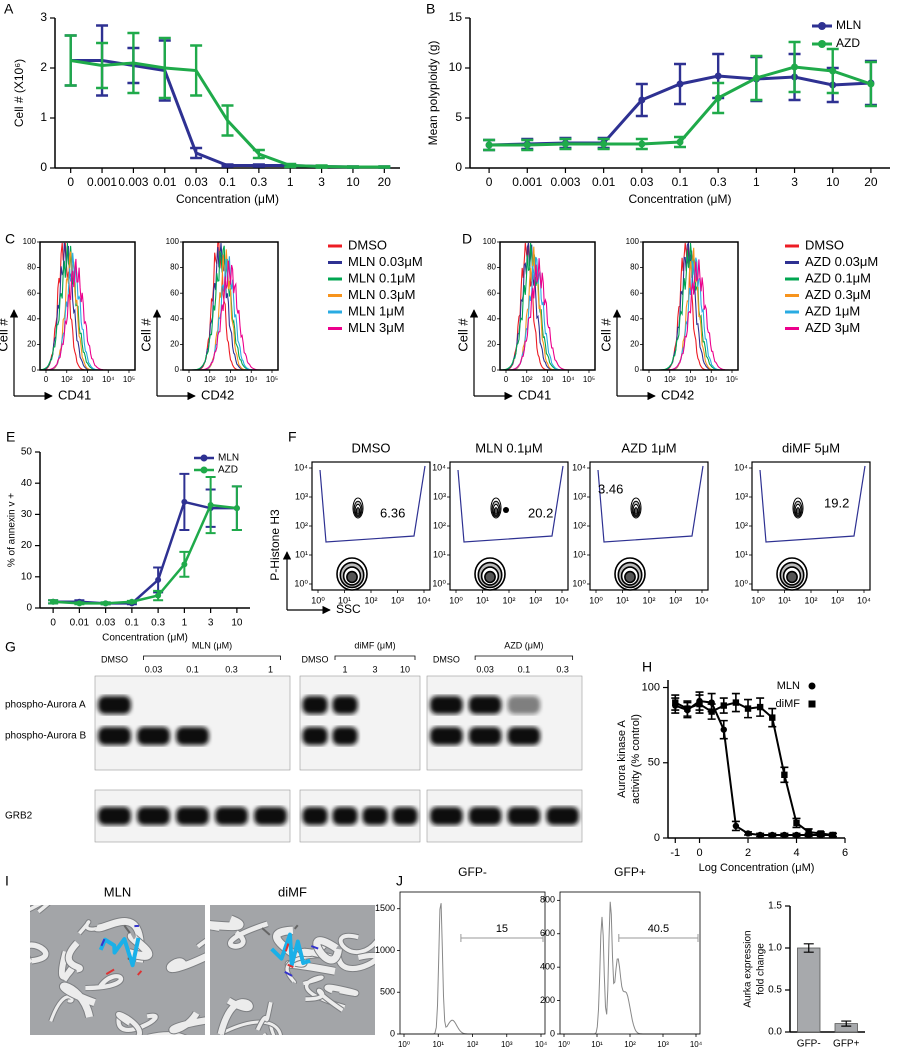 The image size is (910, 1050). Describe the element at coordinates (467, 239) in the screenshot. I see `panel-label: D` at that location.